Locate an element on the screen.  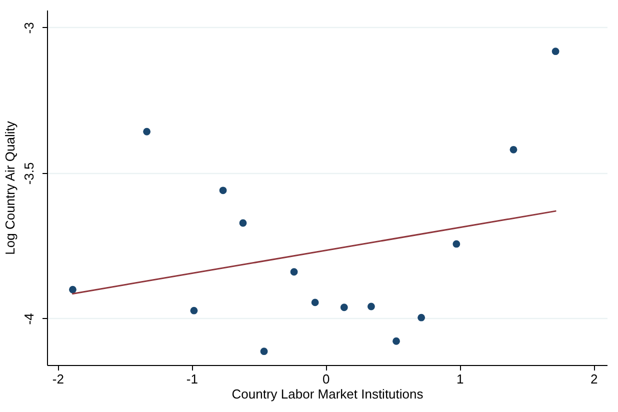
x-tick-label: 1 is located at coordinates (460, 379).